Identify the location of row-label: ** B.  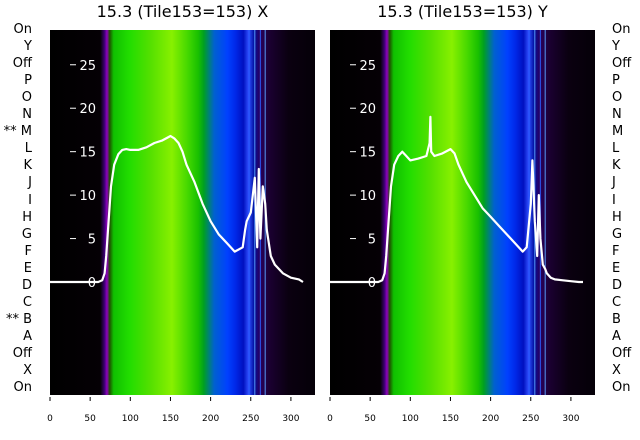
(18, 319).